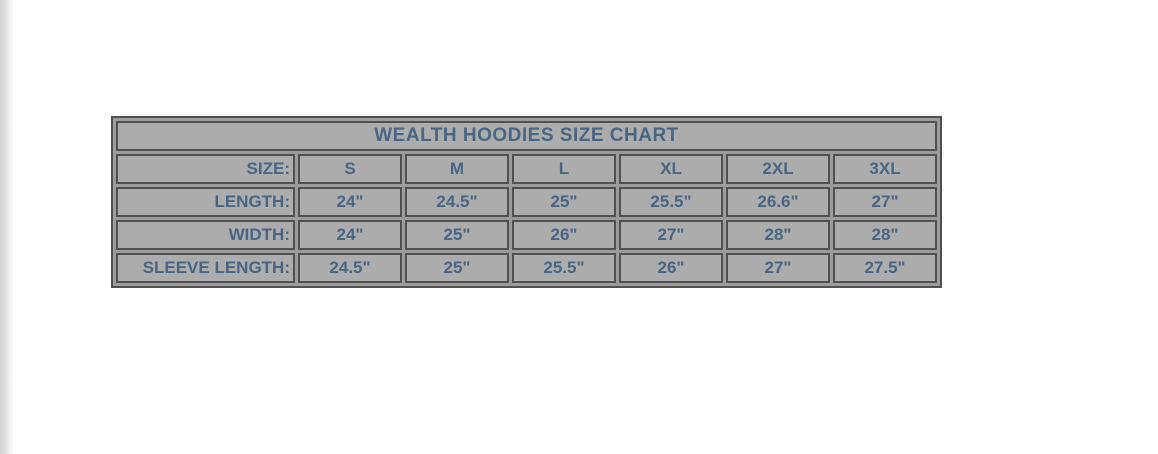 This screenshot has height=454, width=1158. What do you see at coordinates (350, 202) in the screenshot?
I see `length-value-cell: 24"` at bounding box center [350, 202].